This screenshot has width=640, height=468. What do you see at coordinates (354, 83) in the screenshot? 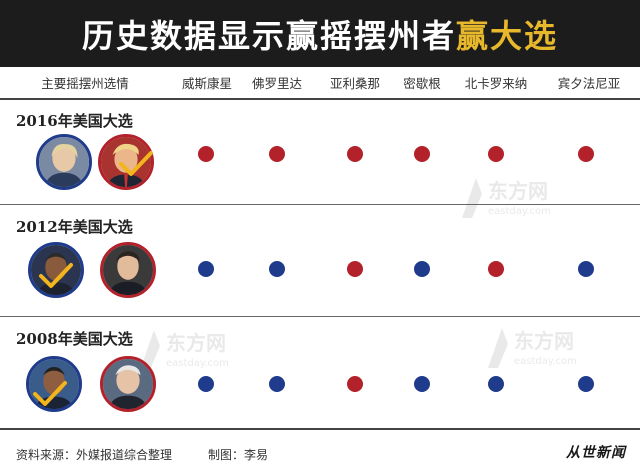
I see `column-header-state: 亚利桑那` at bounding box center [354, 83].